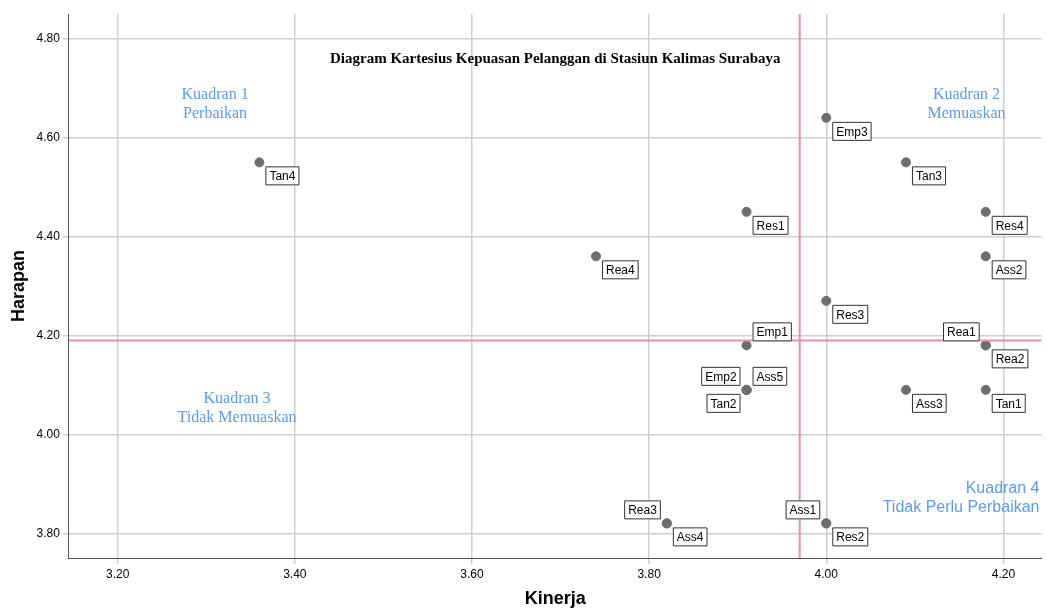 The height and width of the screenshot is (614, 1047). I want to click on data-label: Rea3, so click(643, 510).